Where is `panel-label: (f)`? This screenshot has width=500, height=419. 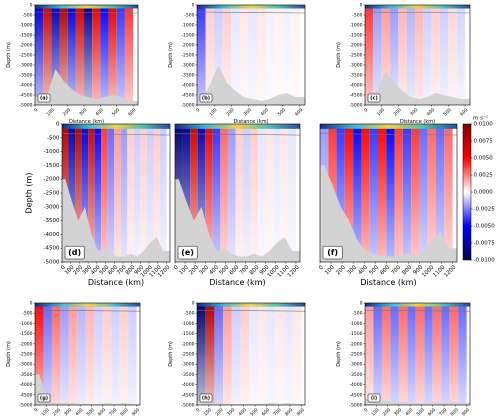
panel-label: (f) is located at coordinates (332, 252).